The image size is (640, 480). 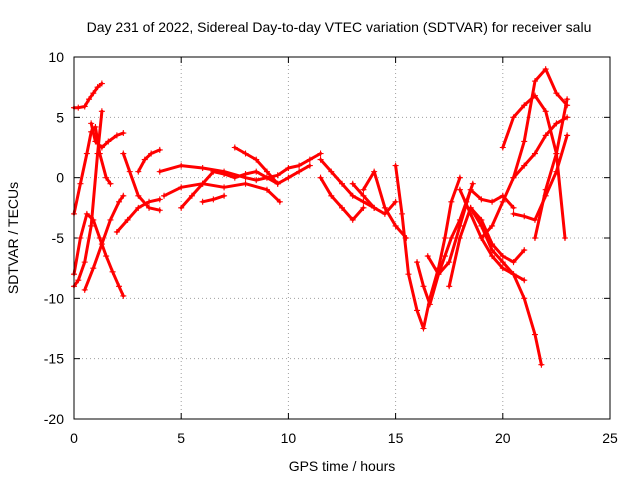 What do you see at coordinates (60, 117) in the screenshot?
I see `y-tick-label: 5` at bounding box center [60, 117].